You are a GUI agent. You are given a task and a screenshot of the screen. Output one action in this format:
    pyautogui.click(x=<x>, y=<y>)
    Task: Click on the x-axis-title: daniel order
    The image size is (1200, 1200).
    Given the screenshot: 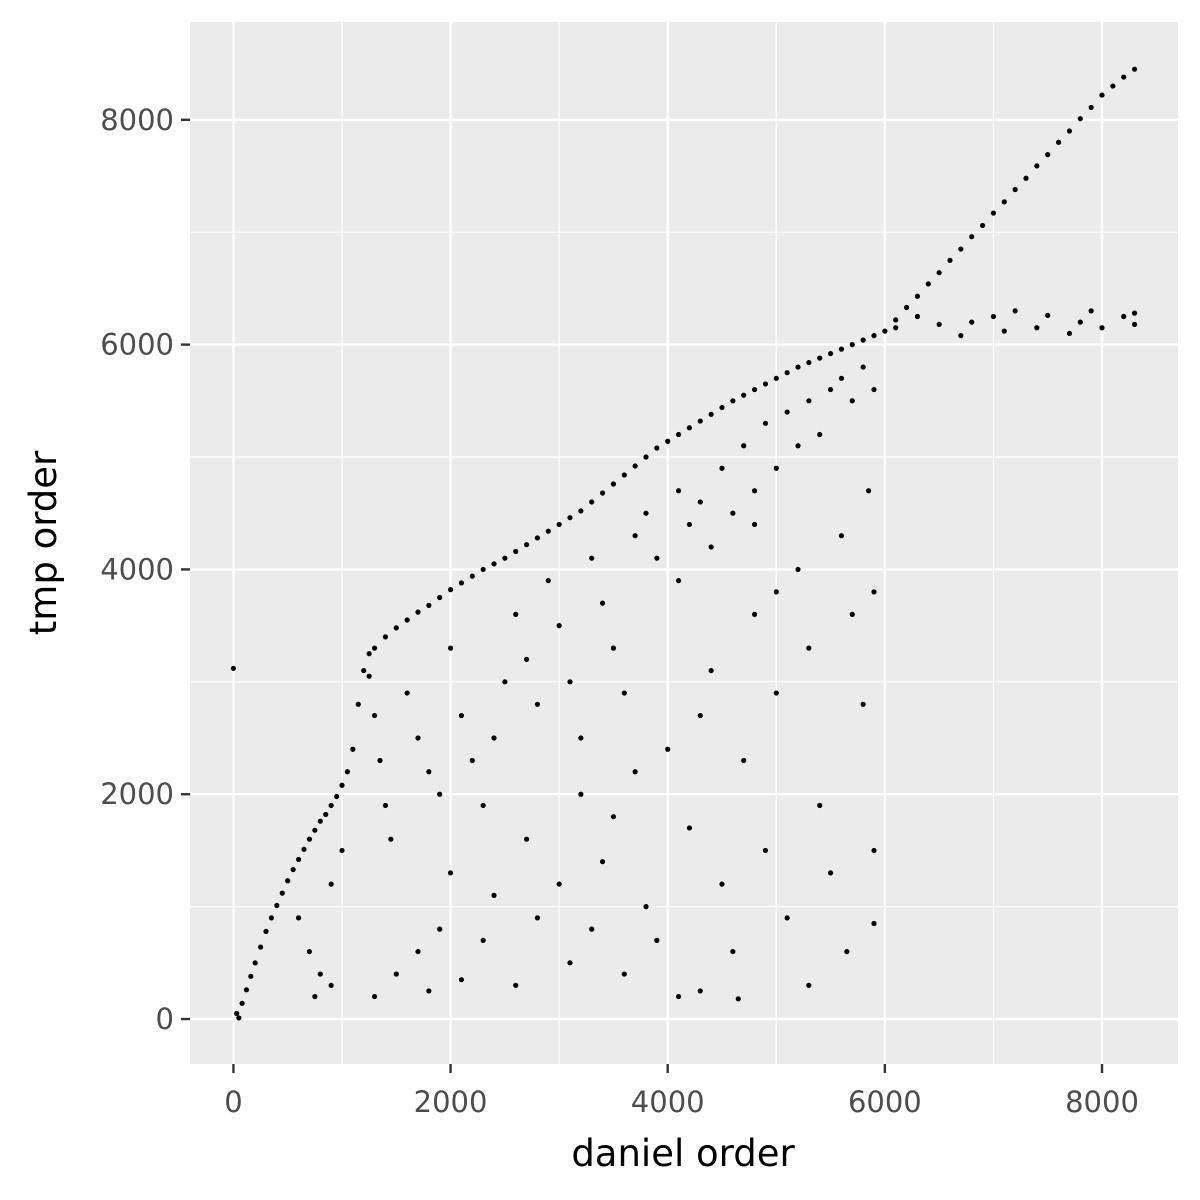 What is the action you would take?
    pyautogui.click(x=683, y=1153)
    